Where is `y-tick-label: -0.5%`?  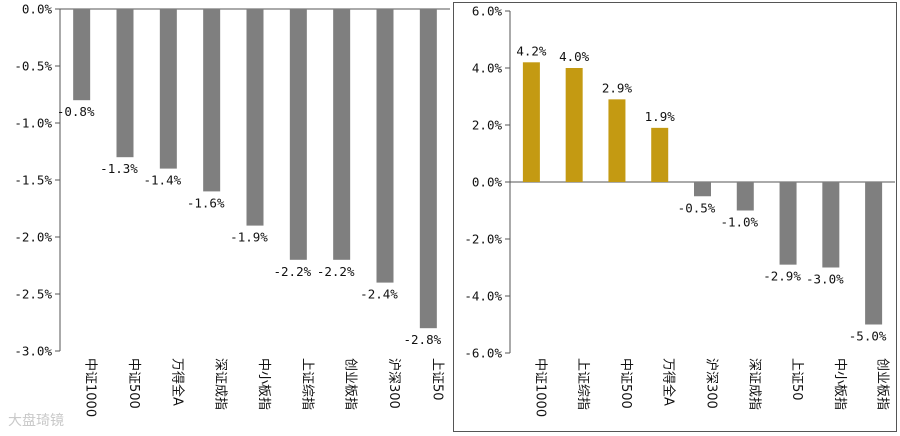 y-tick-label: -0.5% is located at coordinates (33, 66).